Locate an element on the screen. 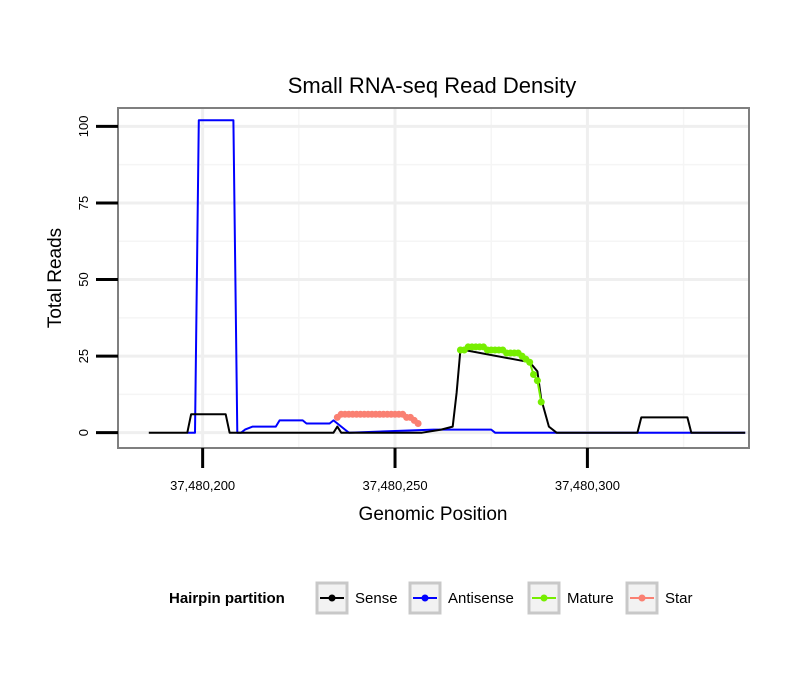 The height and width of the screenshot is (690, 810). x-tick-label: 37,480,300 is located at coordinates (587, 485).